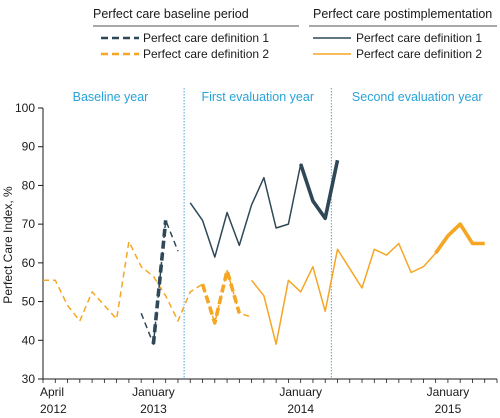  Describe the element at coordinates (206, 38) in the screenshot. I see `legend-label-base1: Perfect care definition 1` at that location.